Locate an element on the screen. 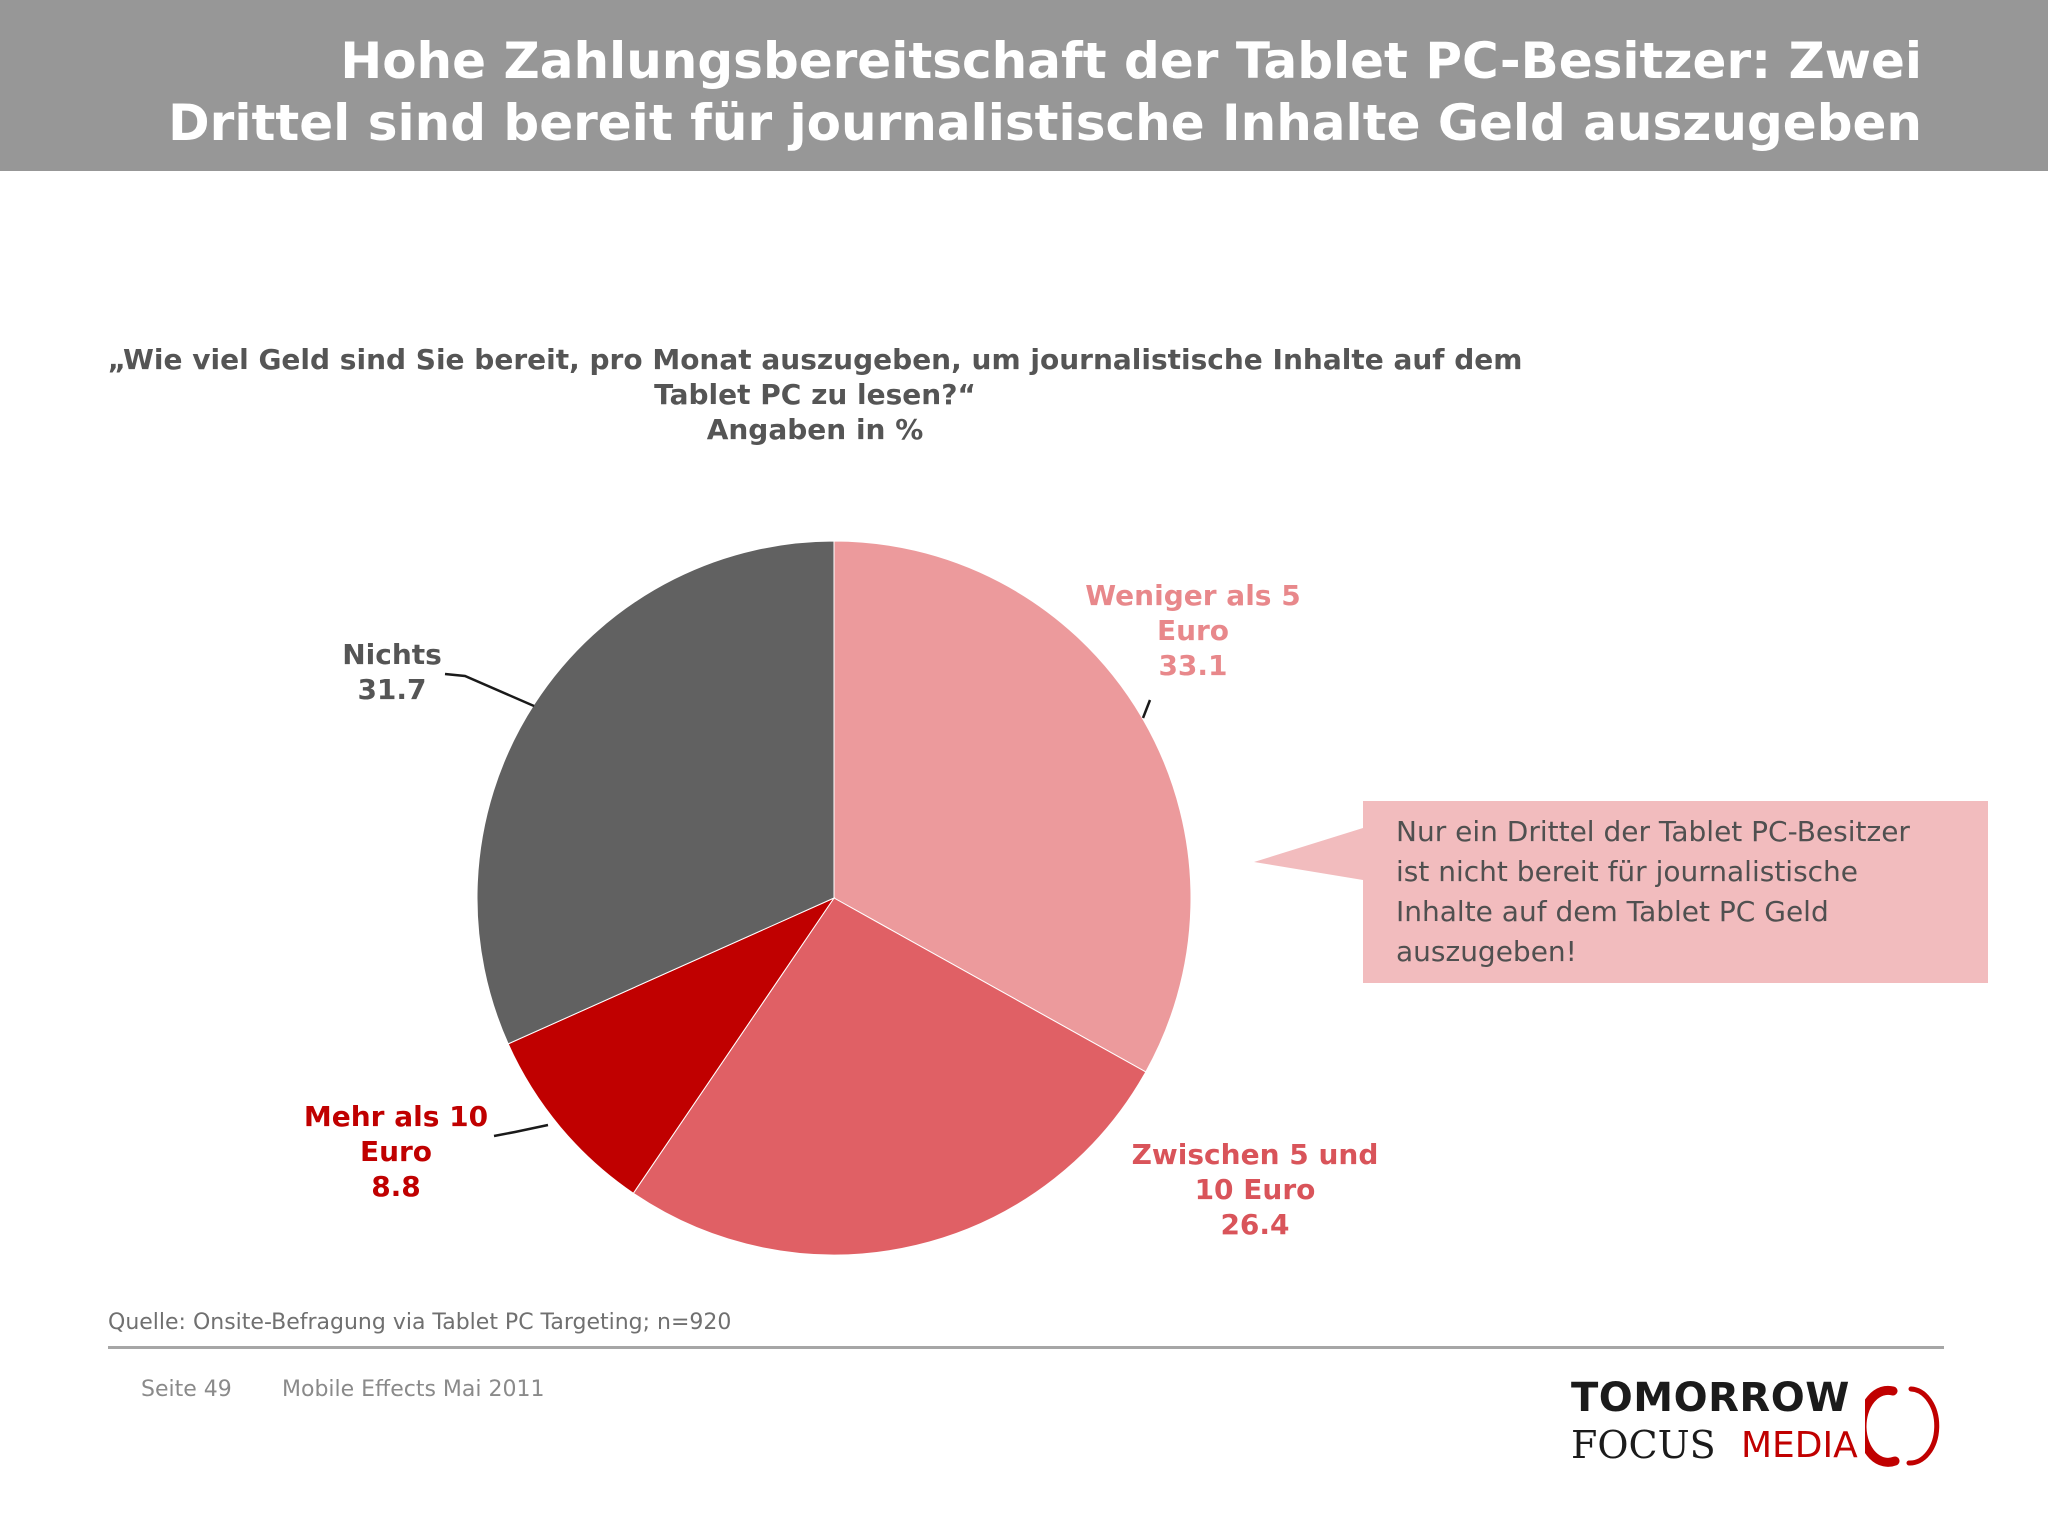 This screenshot has height=1536, width=2048. slice-category-label: 10 Euro is located at coordinates (1255, 1189).